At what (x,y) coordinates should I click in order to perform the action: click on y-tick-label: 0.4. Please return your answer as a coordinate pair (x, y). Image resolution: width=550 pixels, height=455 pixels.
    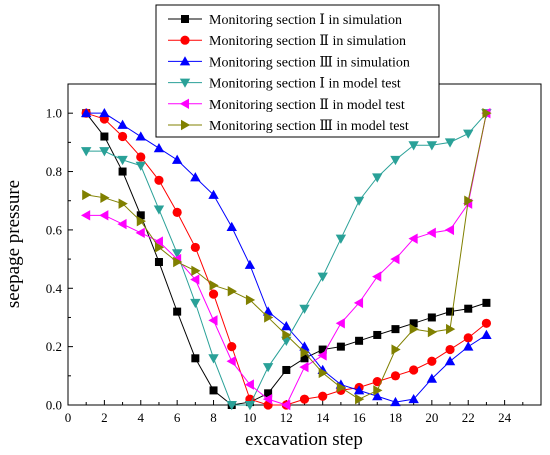
    Looking at the image, I should click on (54, 288).